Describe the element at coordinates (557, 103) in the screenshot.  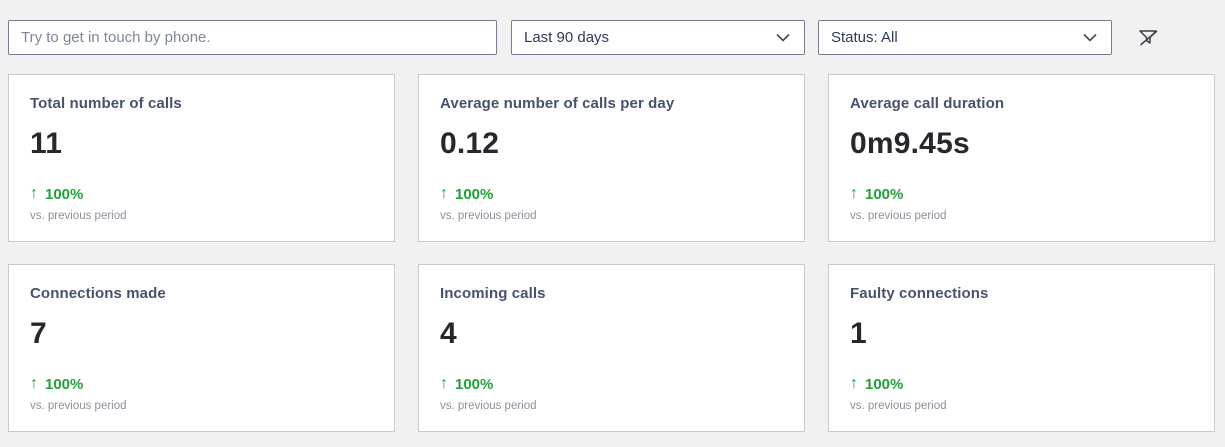
I see `card-title: Average number of calls per day` at that location.